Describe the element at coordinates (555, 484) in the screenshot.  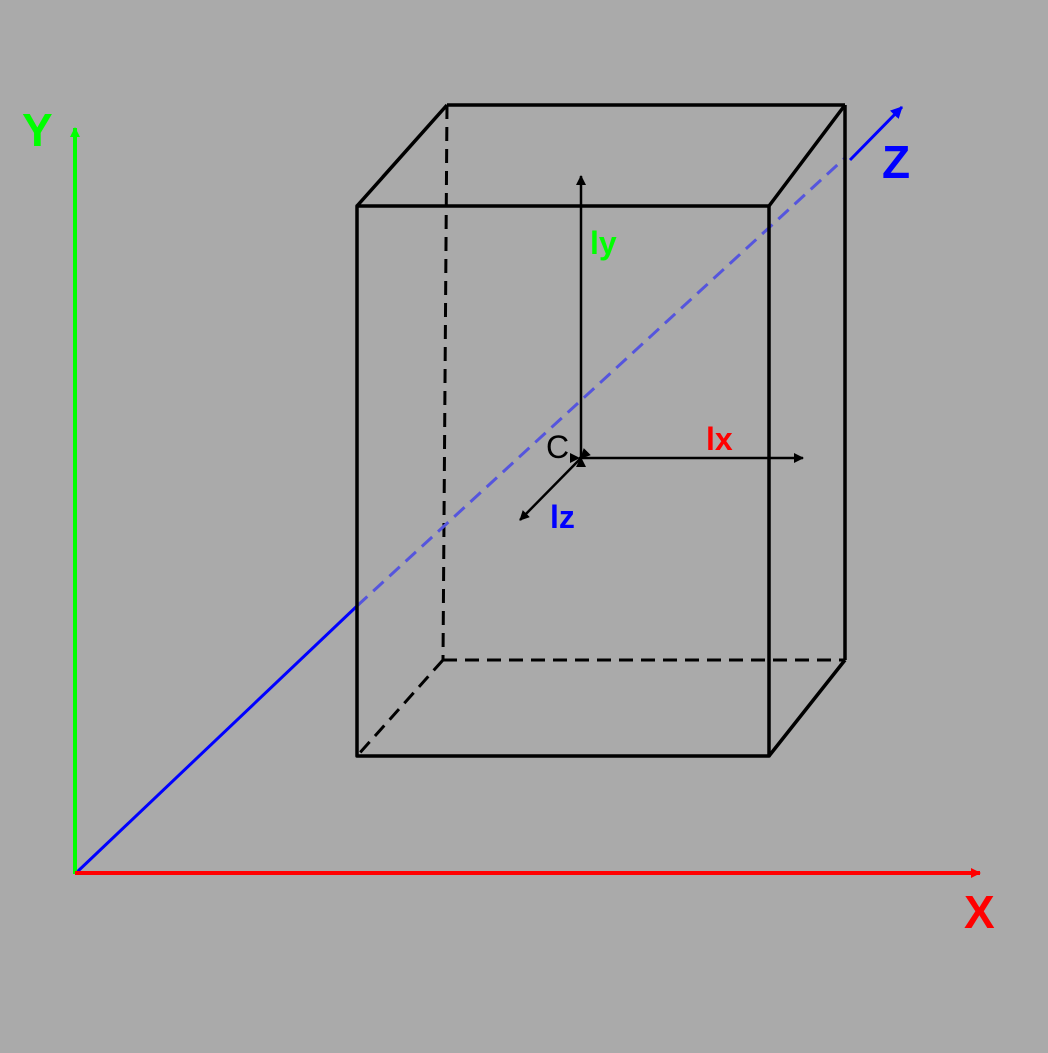
I see `lz-arrow` at that location.